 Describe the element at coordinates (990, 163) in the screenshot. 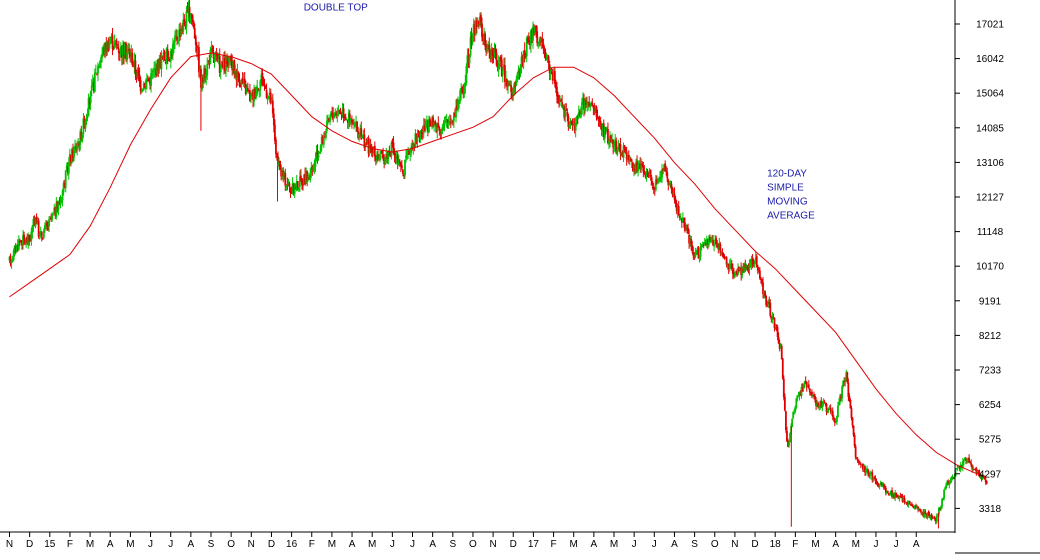

I see `y-tick-label: 13106` at that location.